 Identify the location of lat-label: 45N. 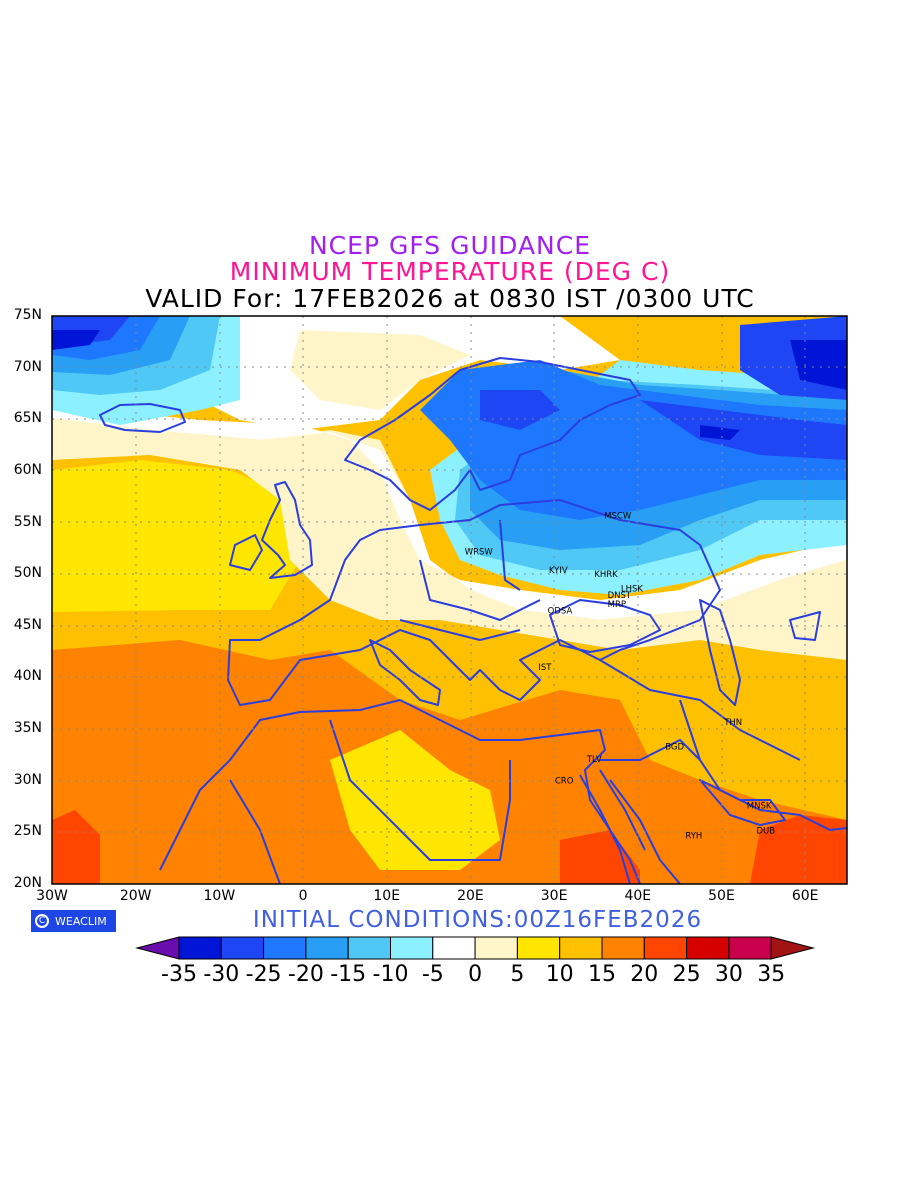
(27, 624).